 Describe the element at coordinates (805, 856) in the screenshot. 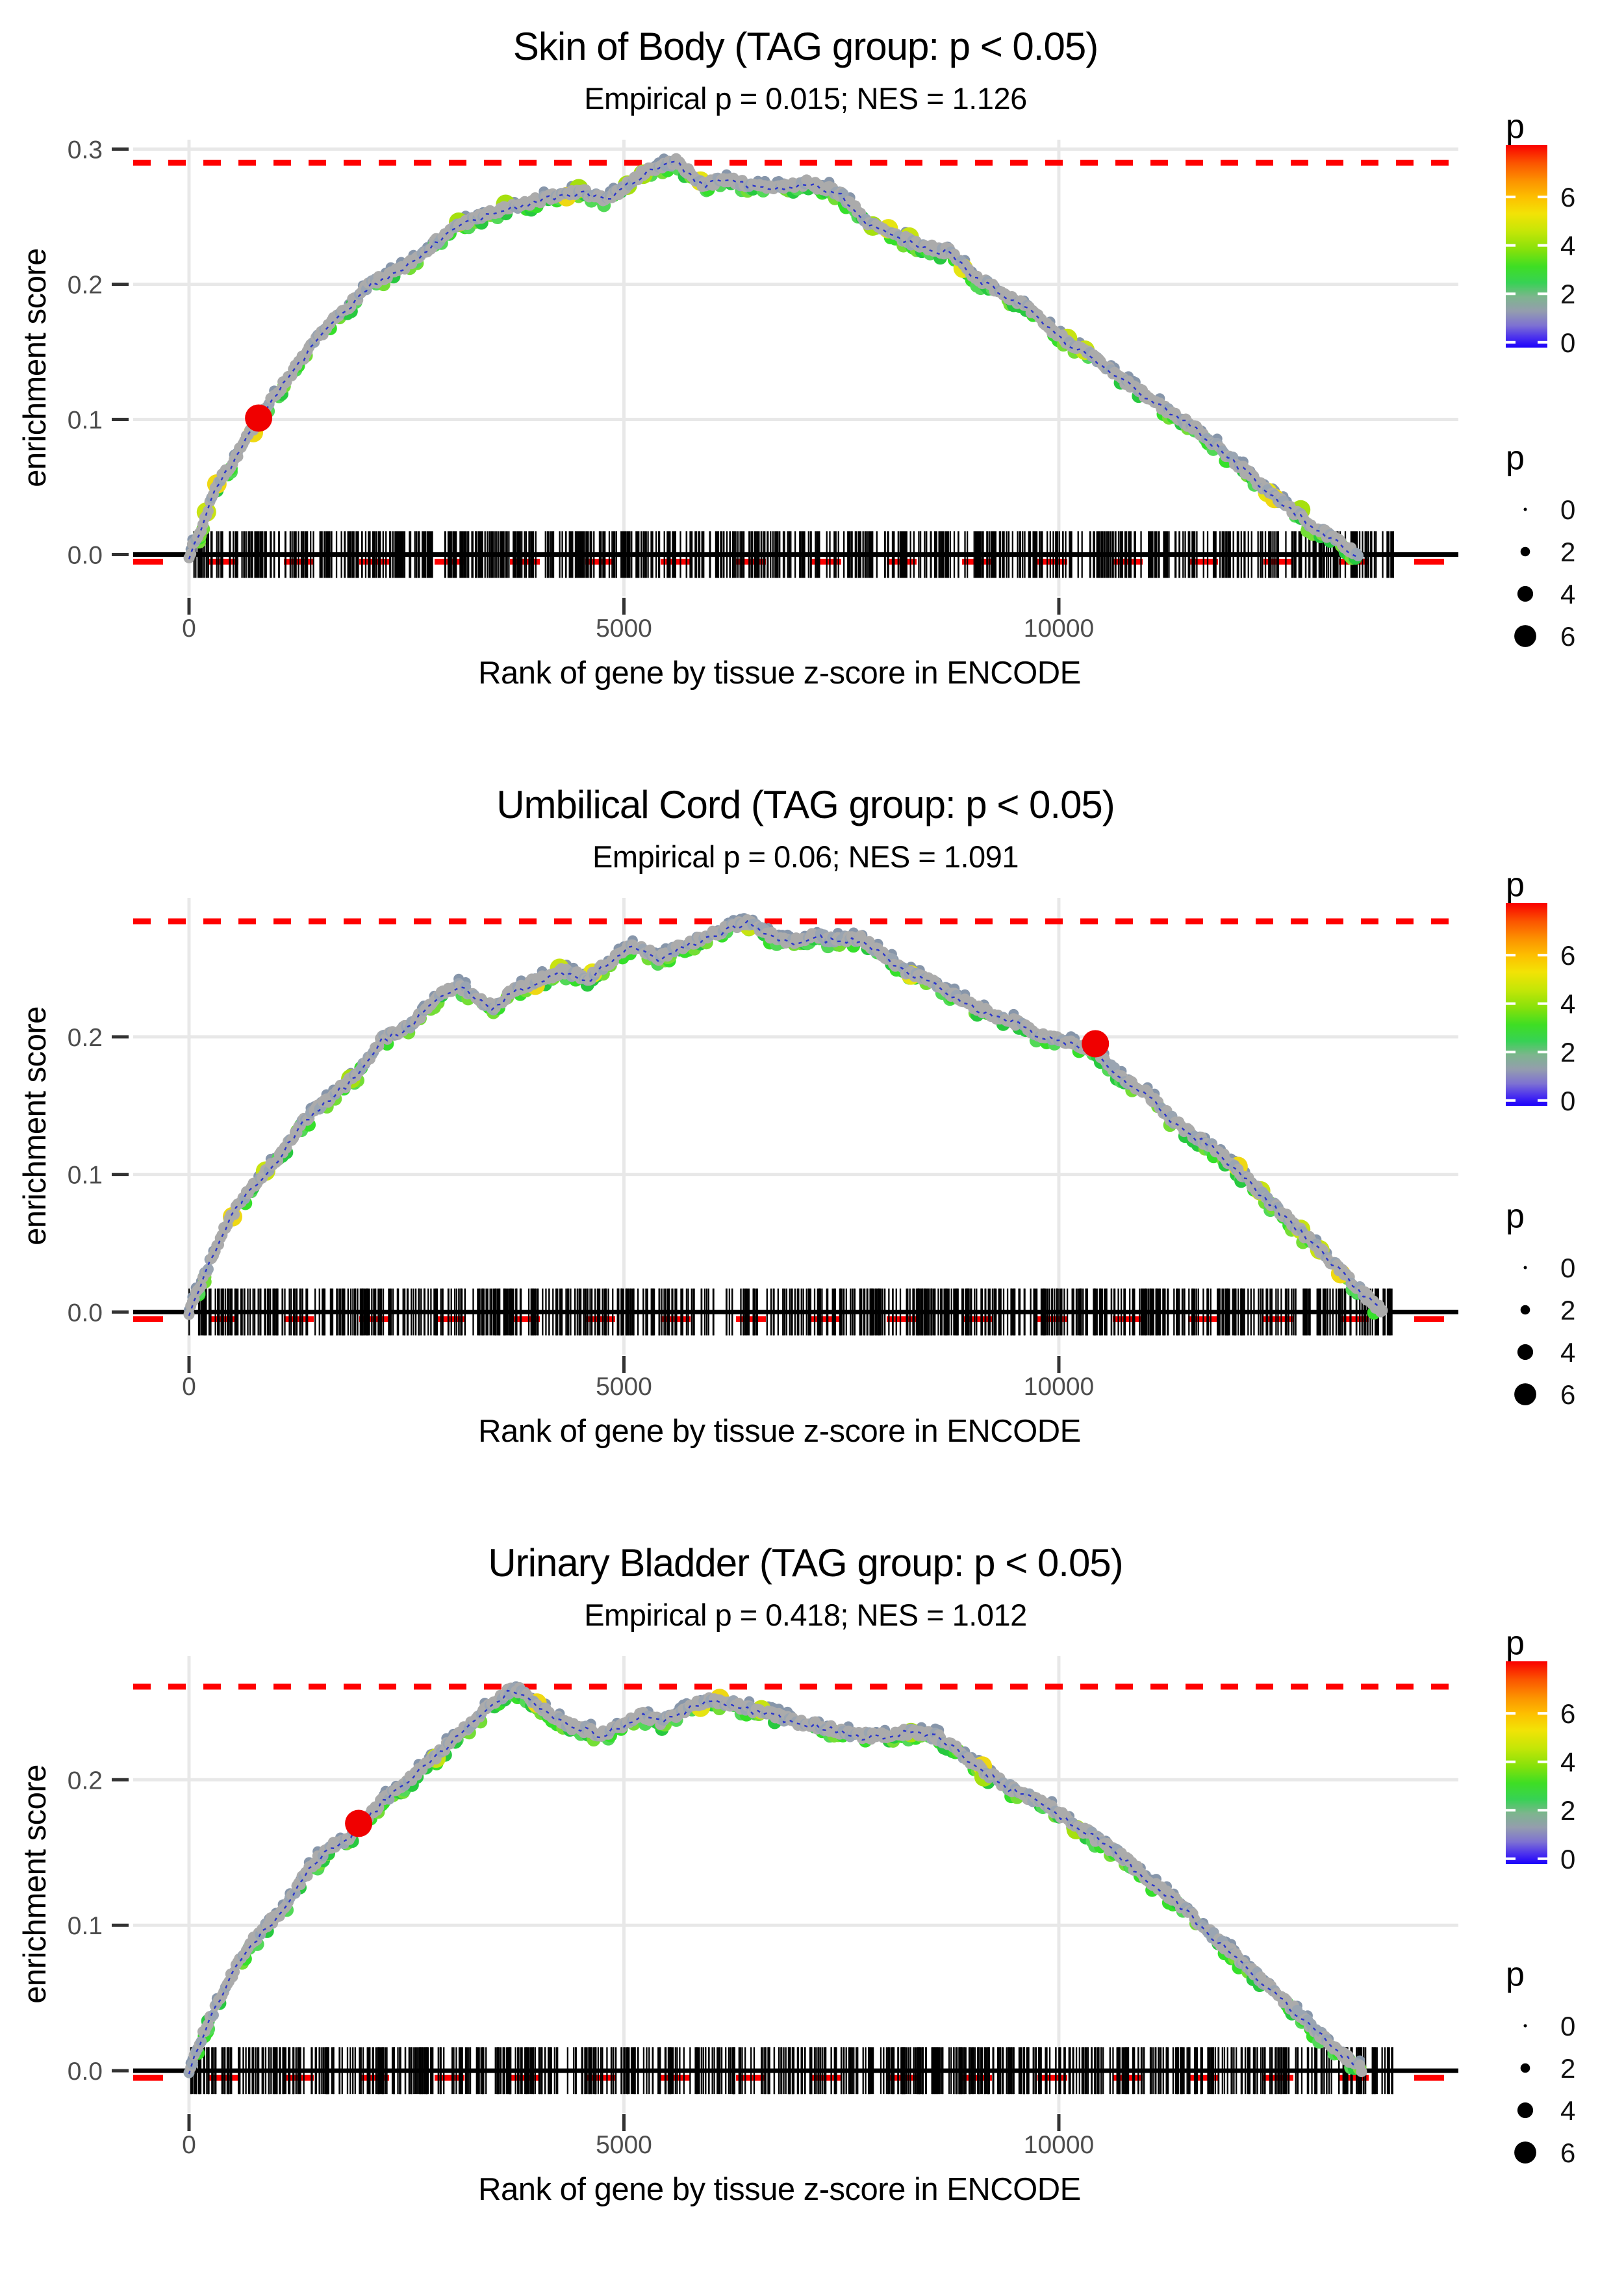

I see `panel-subtitle: Empirical p = 0.06; NES = 1.091` at that location.